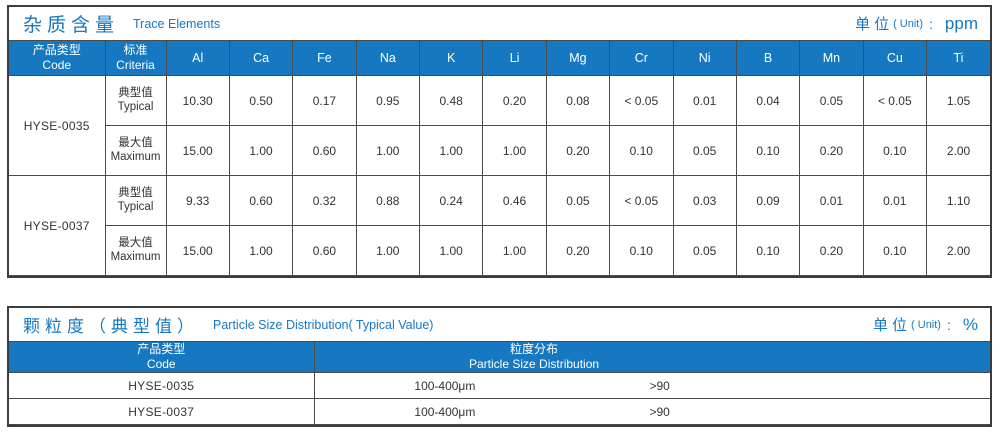  I want to click on value-cell: 0.03, so click(704, 200).